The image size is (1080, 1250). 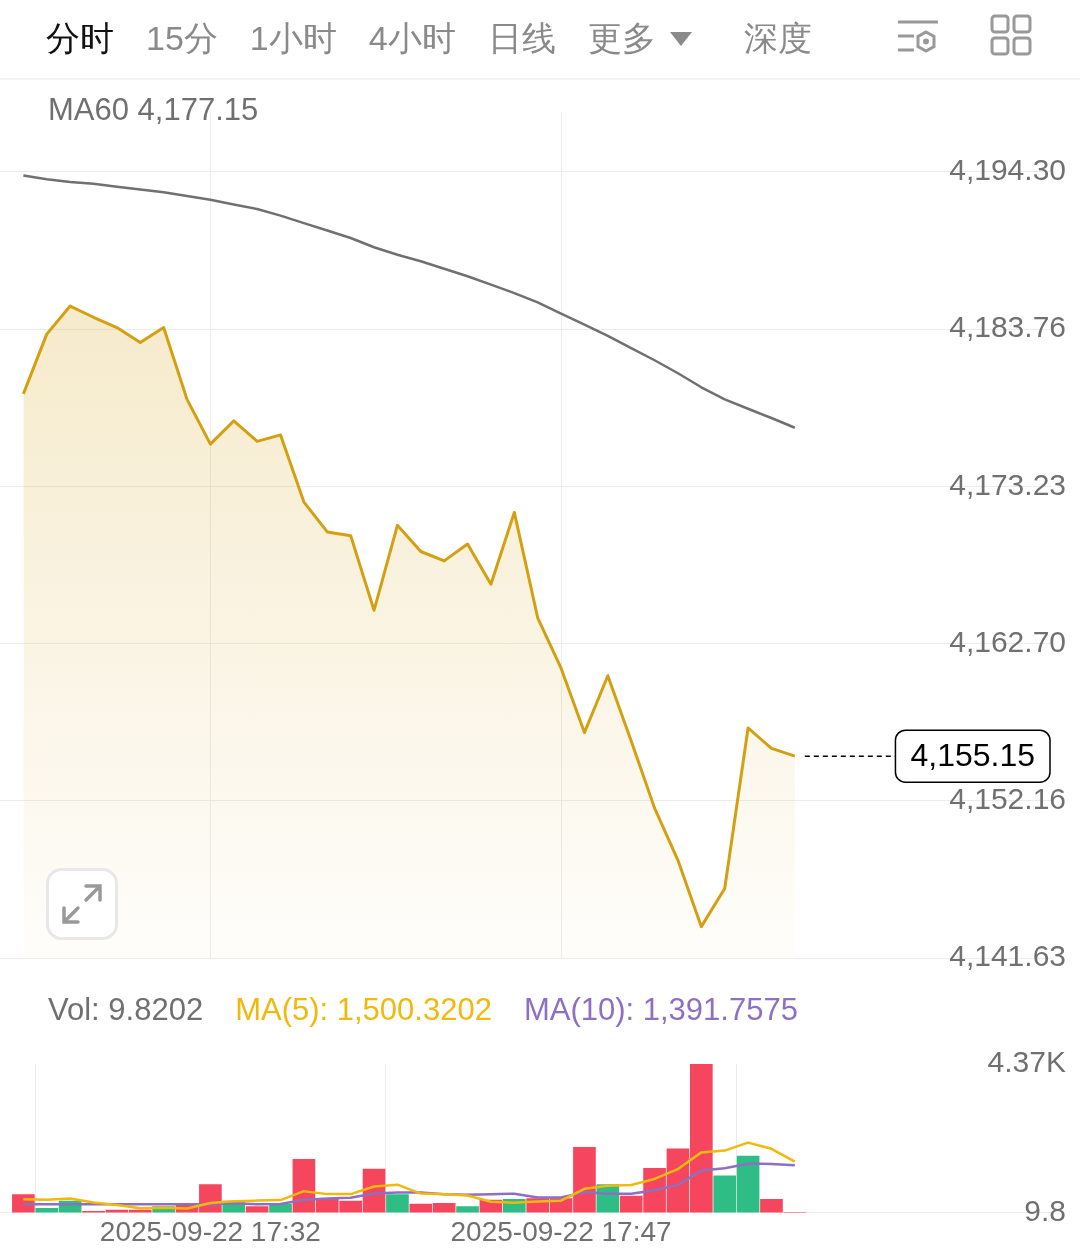 What do you see at coordinates (561, 1231) in the screenshot?
I see `x-tick-label: 2025-09-22 17:47` at bounding box center [561, 1231].